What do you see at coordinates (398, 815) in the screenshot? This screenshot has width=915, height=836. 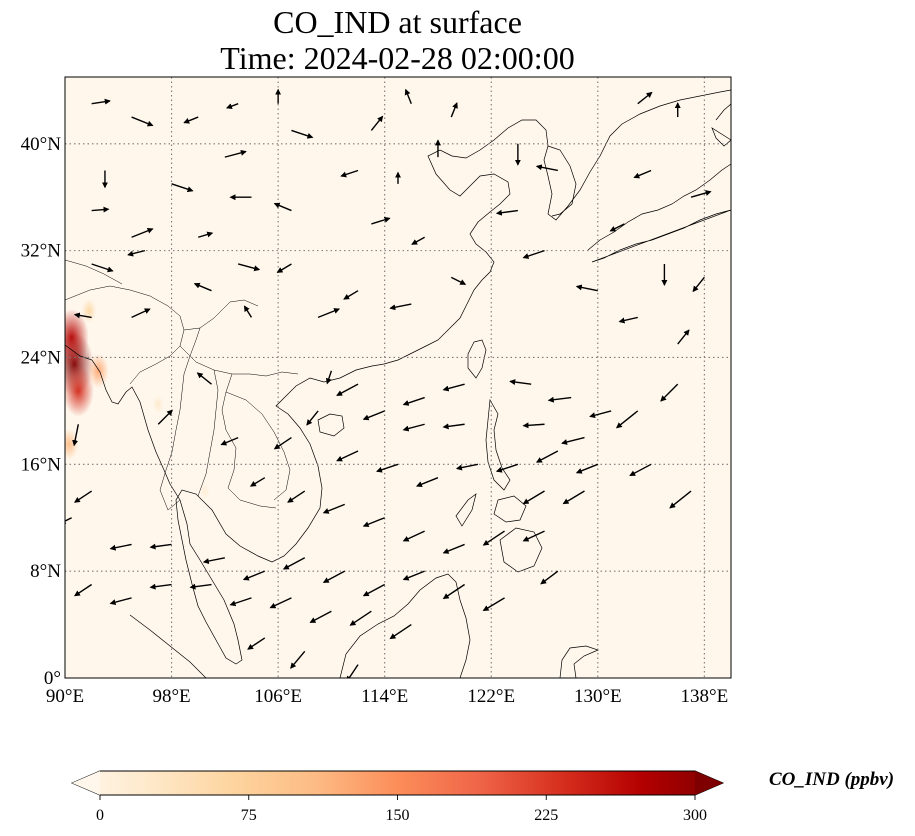 I see `colorbar-tick-label: 150` at bounding box center [398, 815].